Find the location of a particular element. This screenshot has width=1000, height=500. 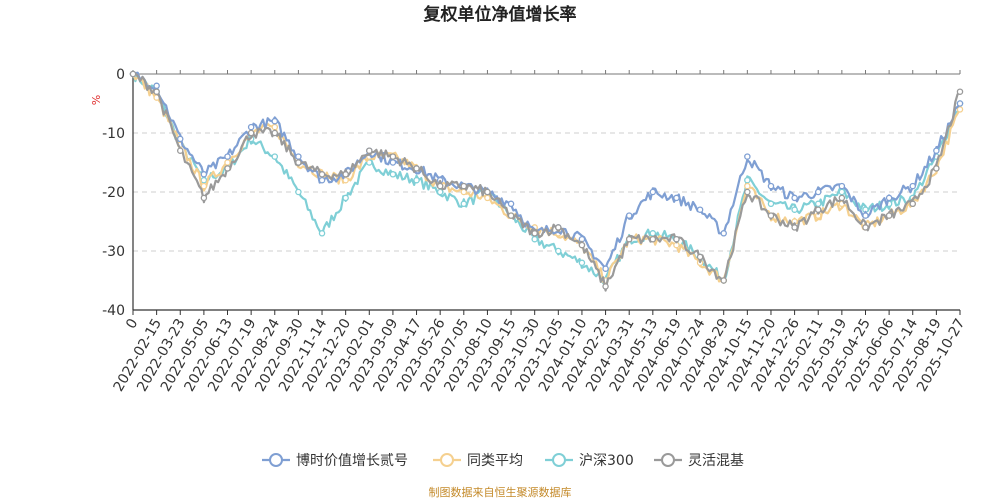

y-tick-label: 0 is located at coordinates (120, 75).